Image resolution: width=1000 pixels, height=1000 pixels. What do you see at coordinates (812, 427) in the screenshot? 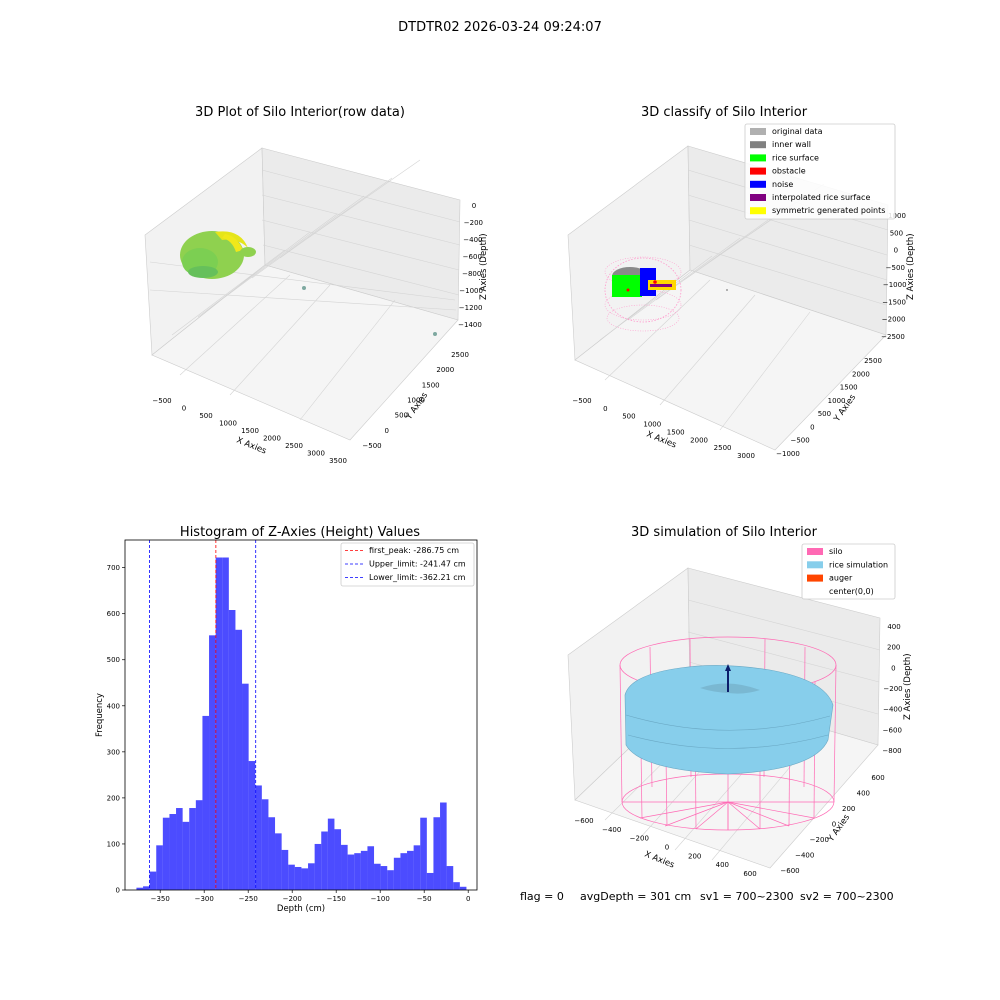
I see `classify-y-tick-label: 0` at bounding box center [812, 427].